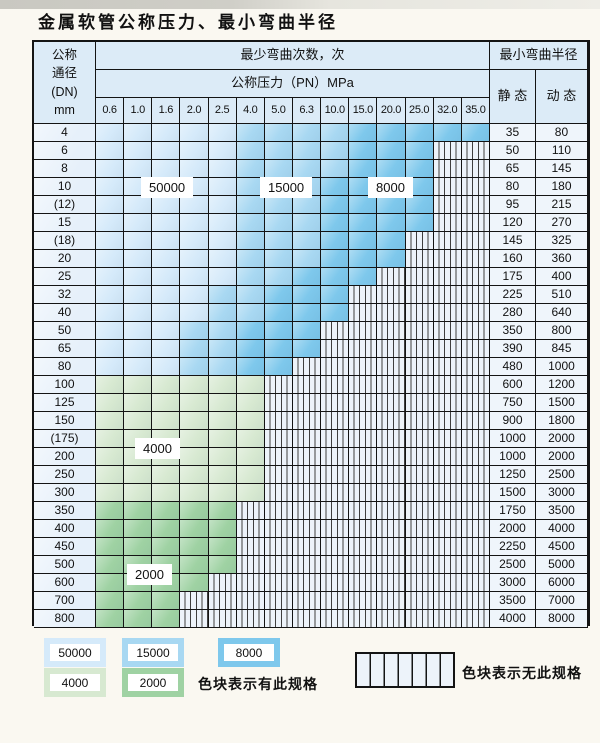 Image resolution: width=600 pixels, height=743 pixels. What do you see at coordinates (65, 295) in the screenshot?
I see `dn-cell: 32` at bounding box center [65, 295].